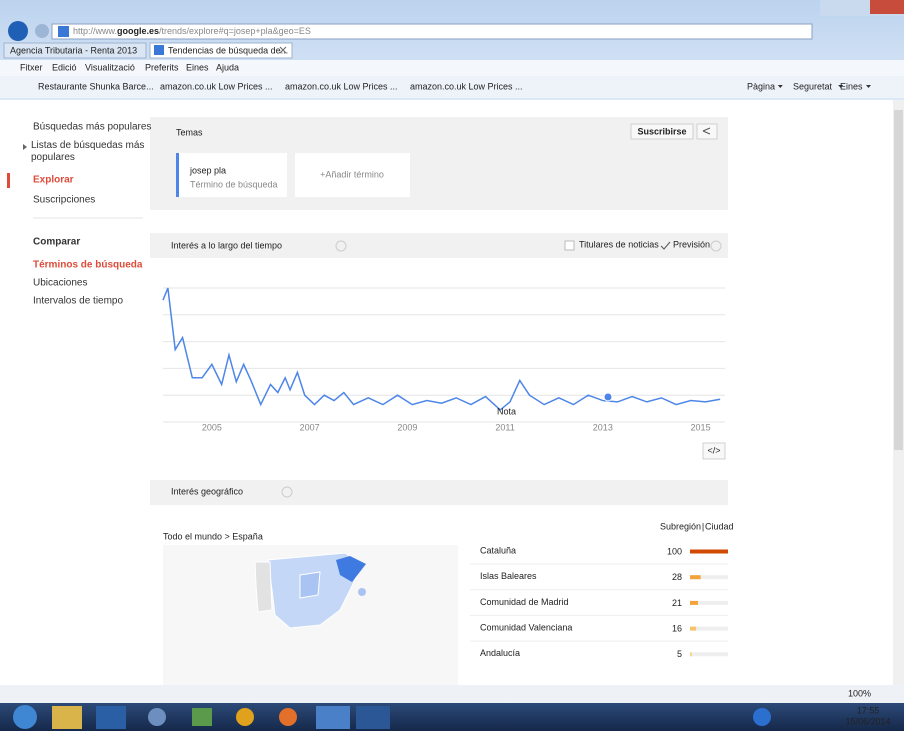 The height and width of the screenshot is (731, 904). What do you see at coordinates (691, 244) in the screenshot?
I see `option: Previsión` at bounding box center [691, 244].